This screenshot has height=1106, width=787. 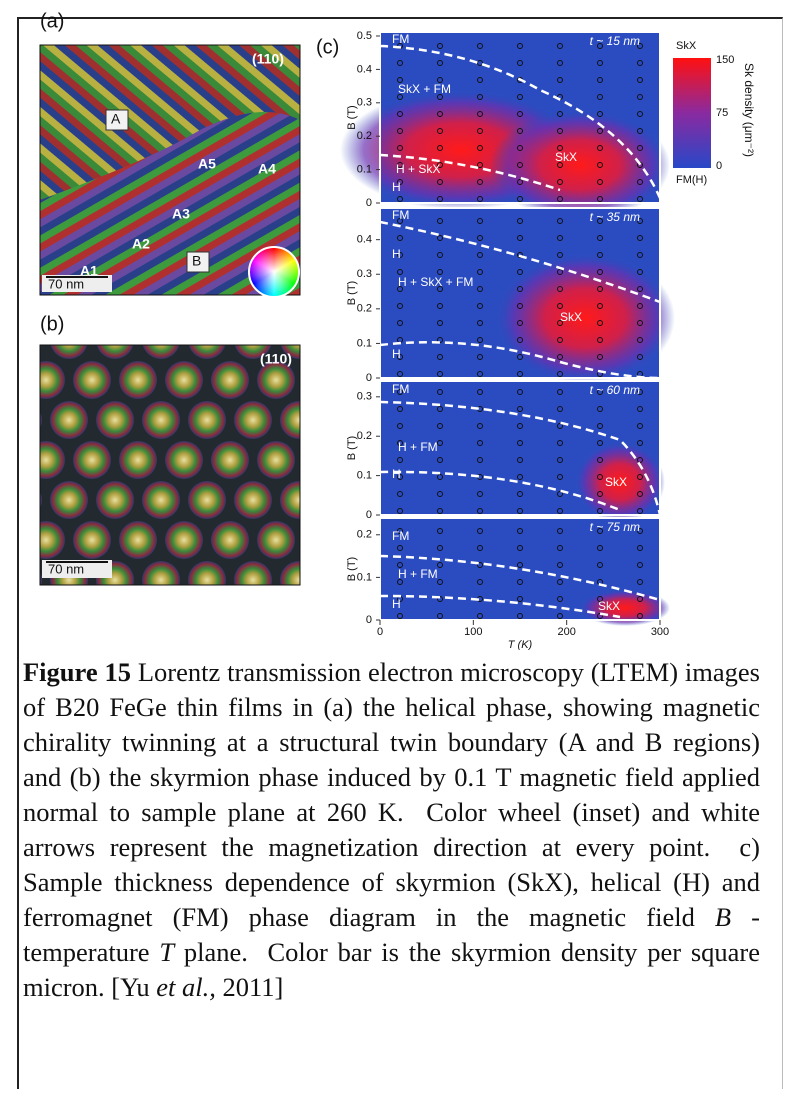 What do you see at coordinates (170, 203) in the screenshot?
I see `twin-region` at bounding box center [170, 203].